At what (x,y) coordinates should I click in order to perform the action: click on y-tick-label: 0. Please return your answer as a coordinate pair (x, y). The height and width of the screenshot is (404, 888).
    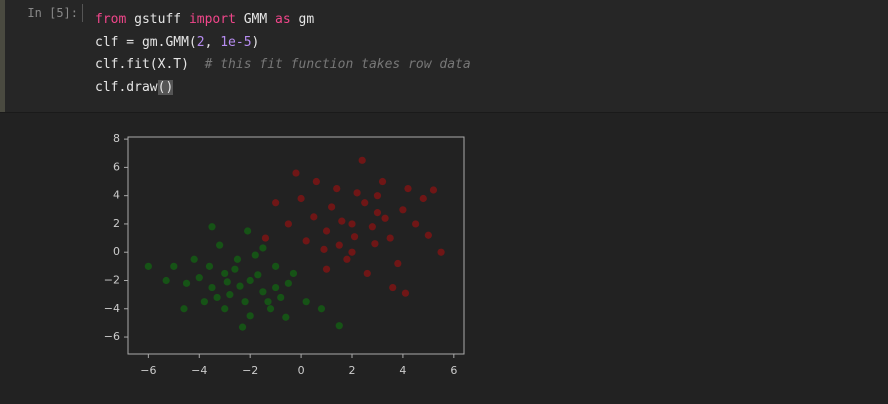
    Looking at the image, I should click on (116, 251).